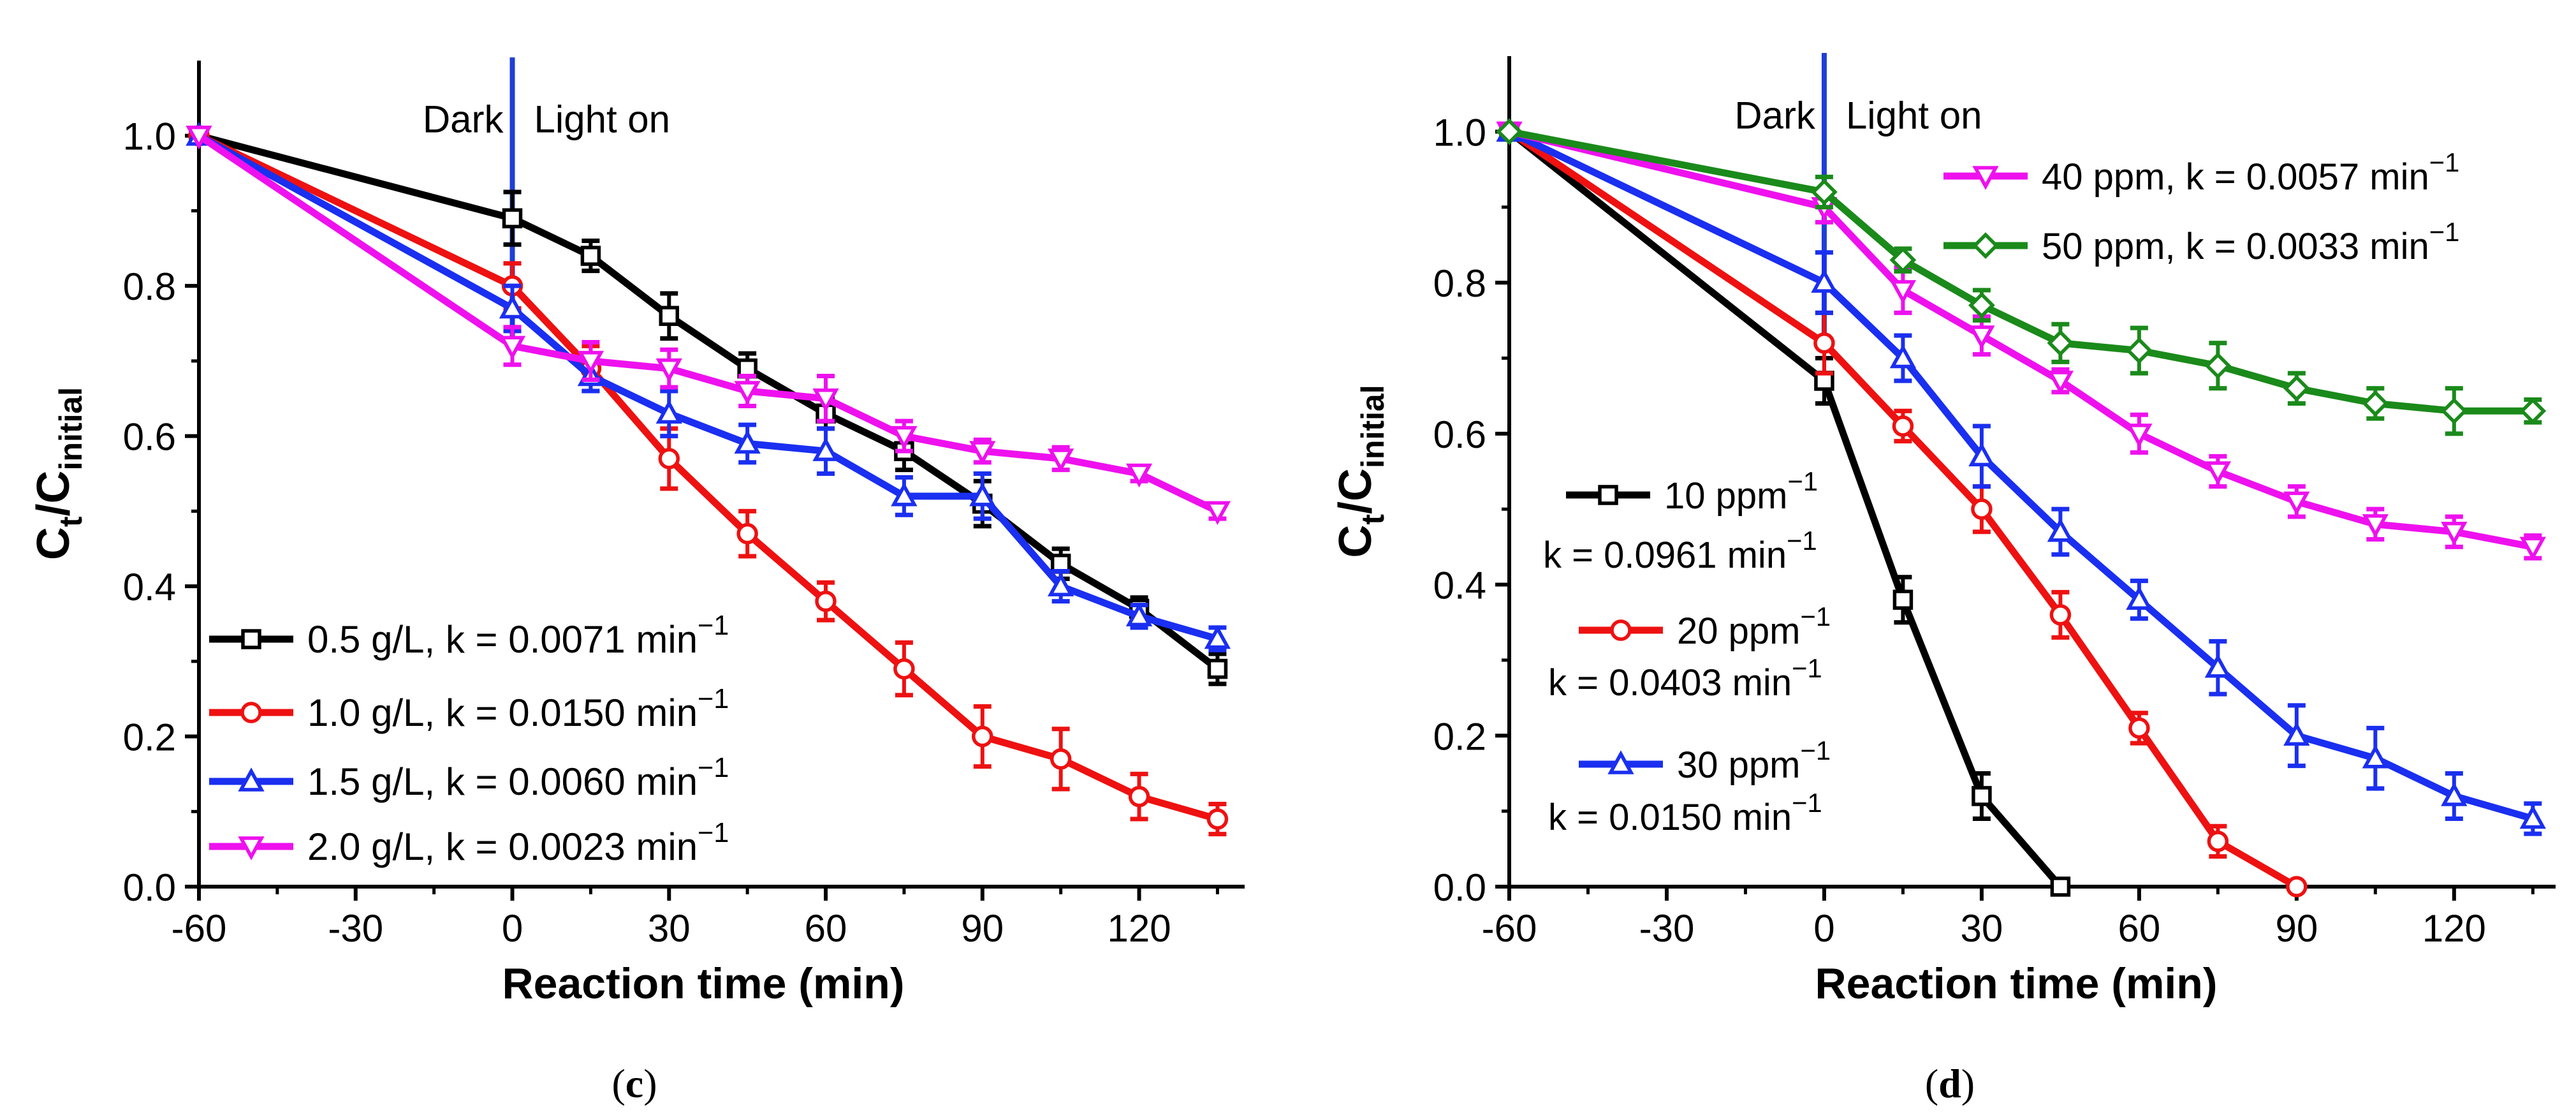 The width and height of the screenshot is (2576, 1115). Describe the element at coordinates (1356, 541) in the screenshot. I see `y-axis-title-main: C` at that location.